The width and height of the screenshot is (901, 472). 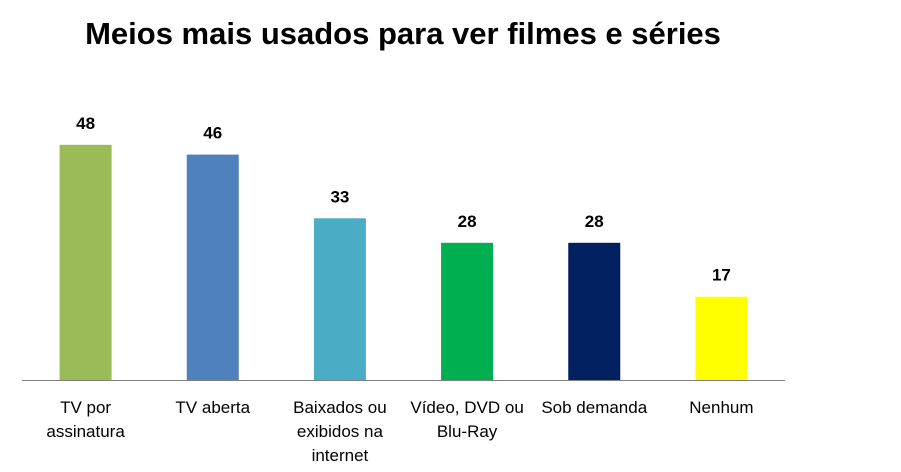 What do you see at coordinates (85, 431) in the screenshot?
I see `category-label-line: assinatura` at bounding box center [85, 431].